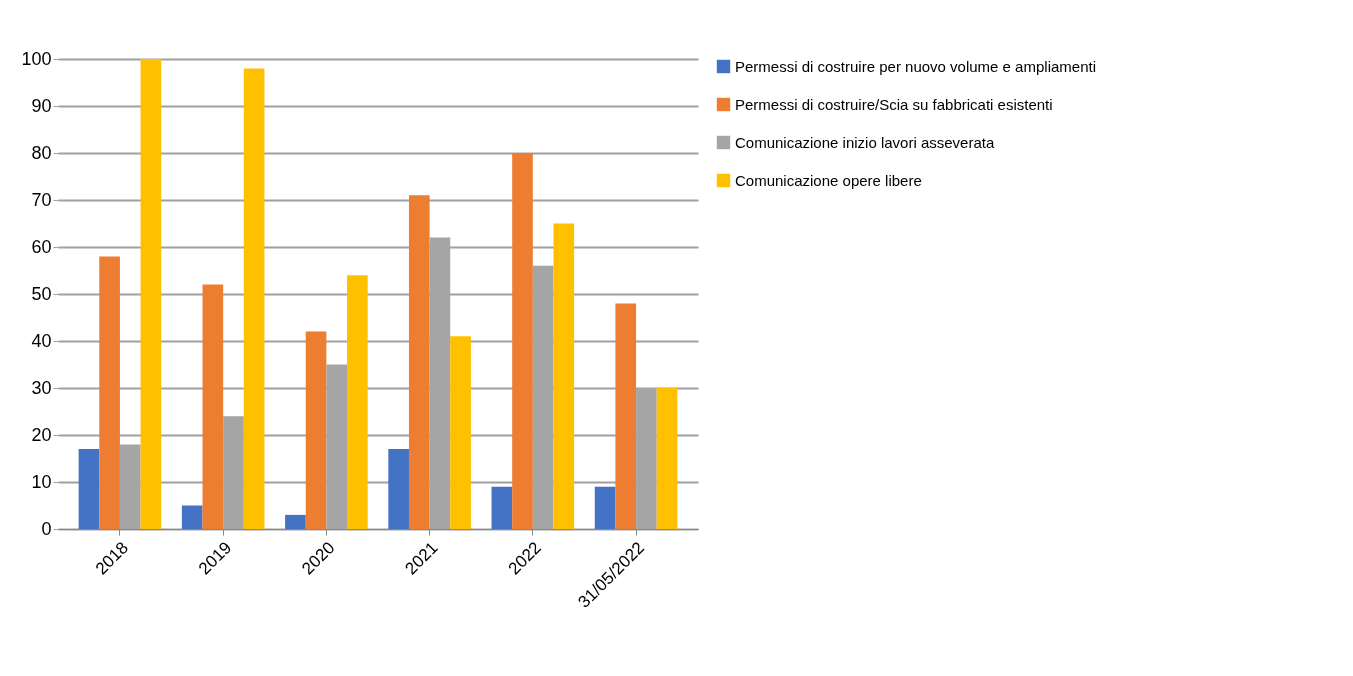 The height and width of the screenshot is (676, 1353). I want to click on legend-label: Permessi di costruire/Scia su fabbricati esistenti, so click(894, 104).